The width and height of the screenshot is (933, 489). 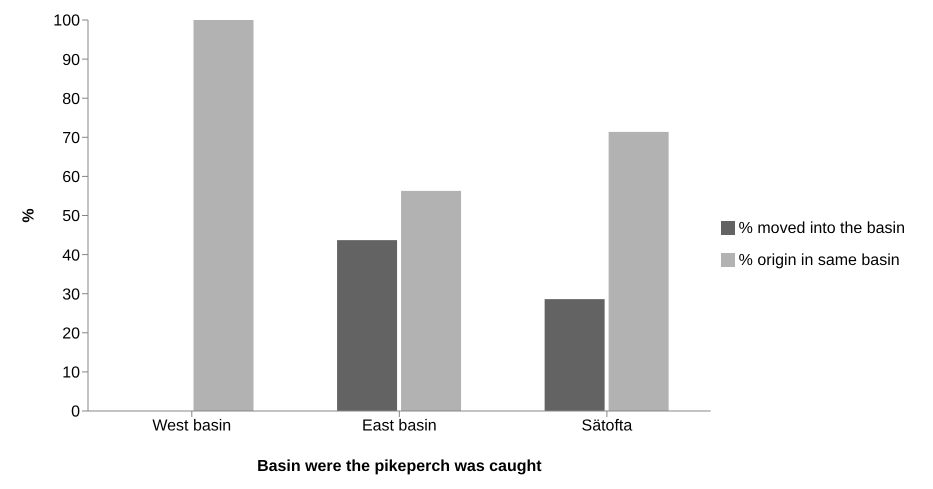 I want to click on x-tick-label: West basin, so click(x=192, y=425).